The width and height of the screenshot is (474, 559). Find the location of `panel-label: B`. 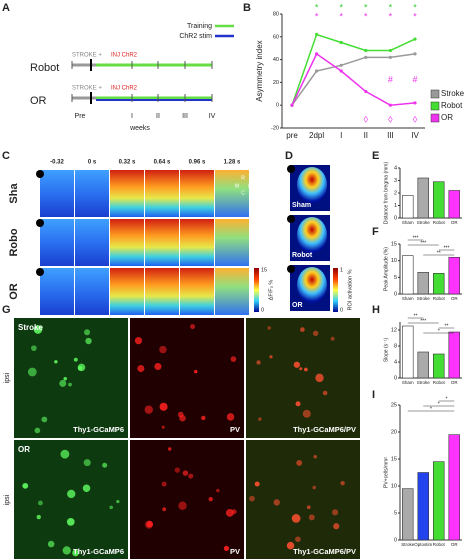

panel-label: B is located at coordinates (247, 8).